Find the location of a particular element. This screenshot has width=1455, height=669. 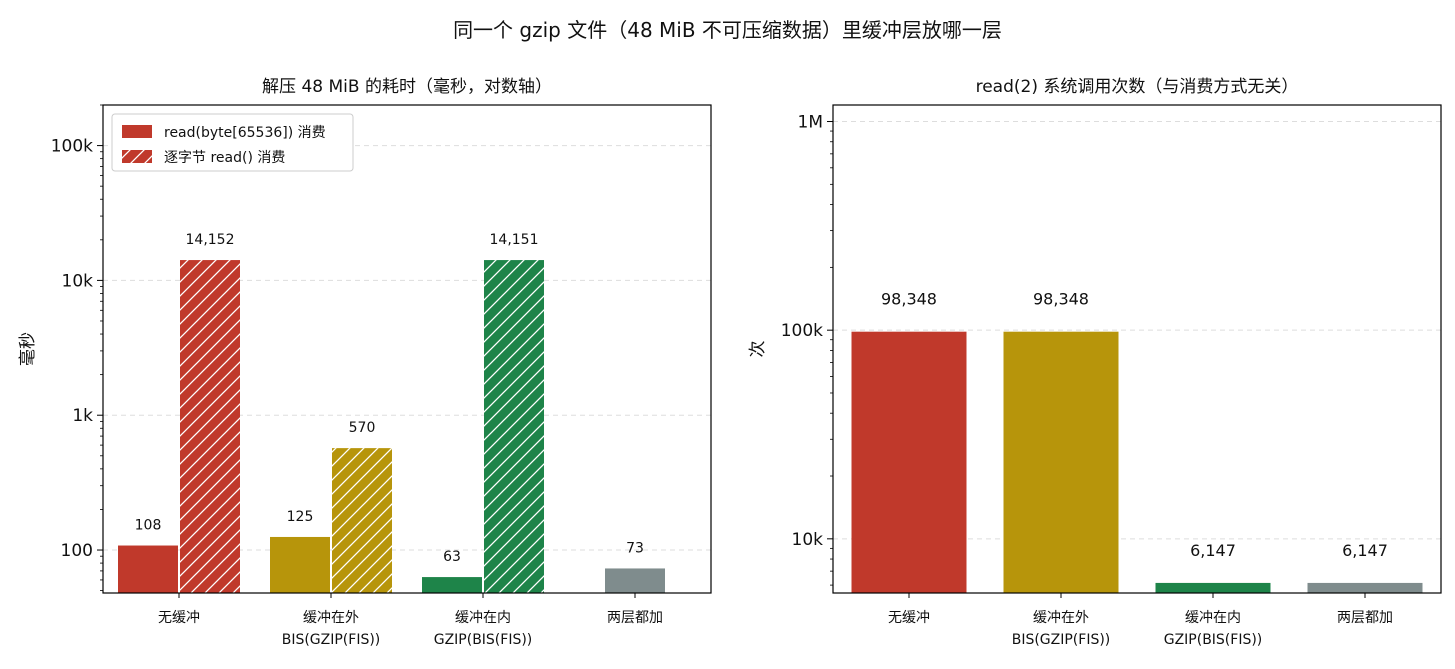

bar-value-label: 63 is located at coordinates (452, 557).